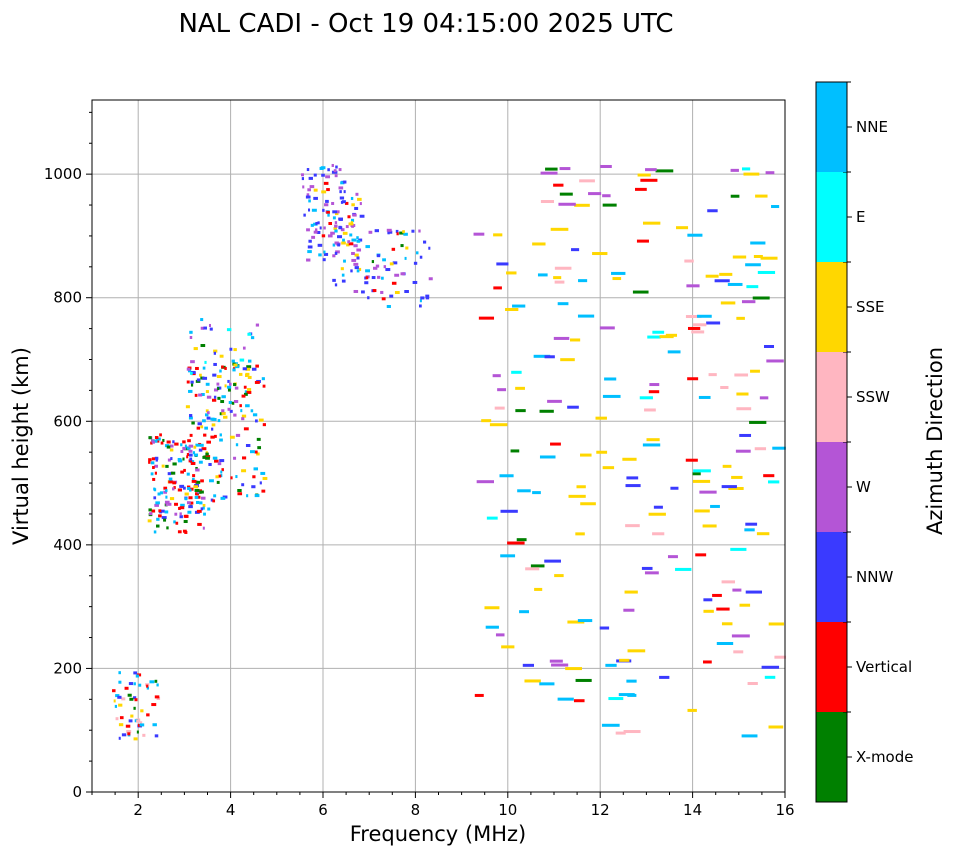  What do you see at coordinates (831, 127) in the screenshot?
I see `colorbar-segment` at bounding box center [831, 127].